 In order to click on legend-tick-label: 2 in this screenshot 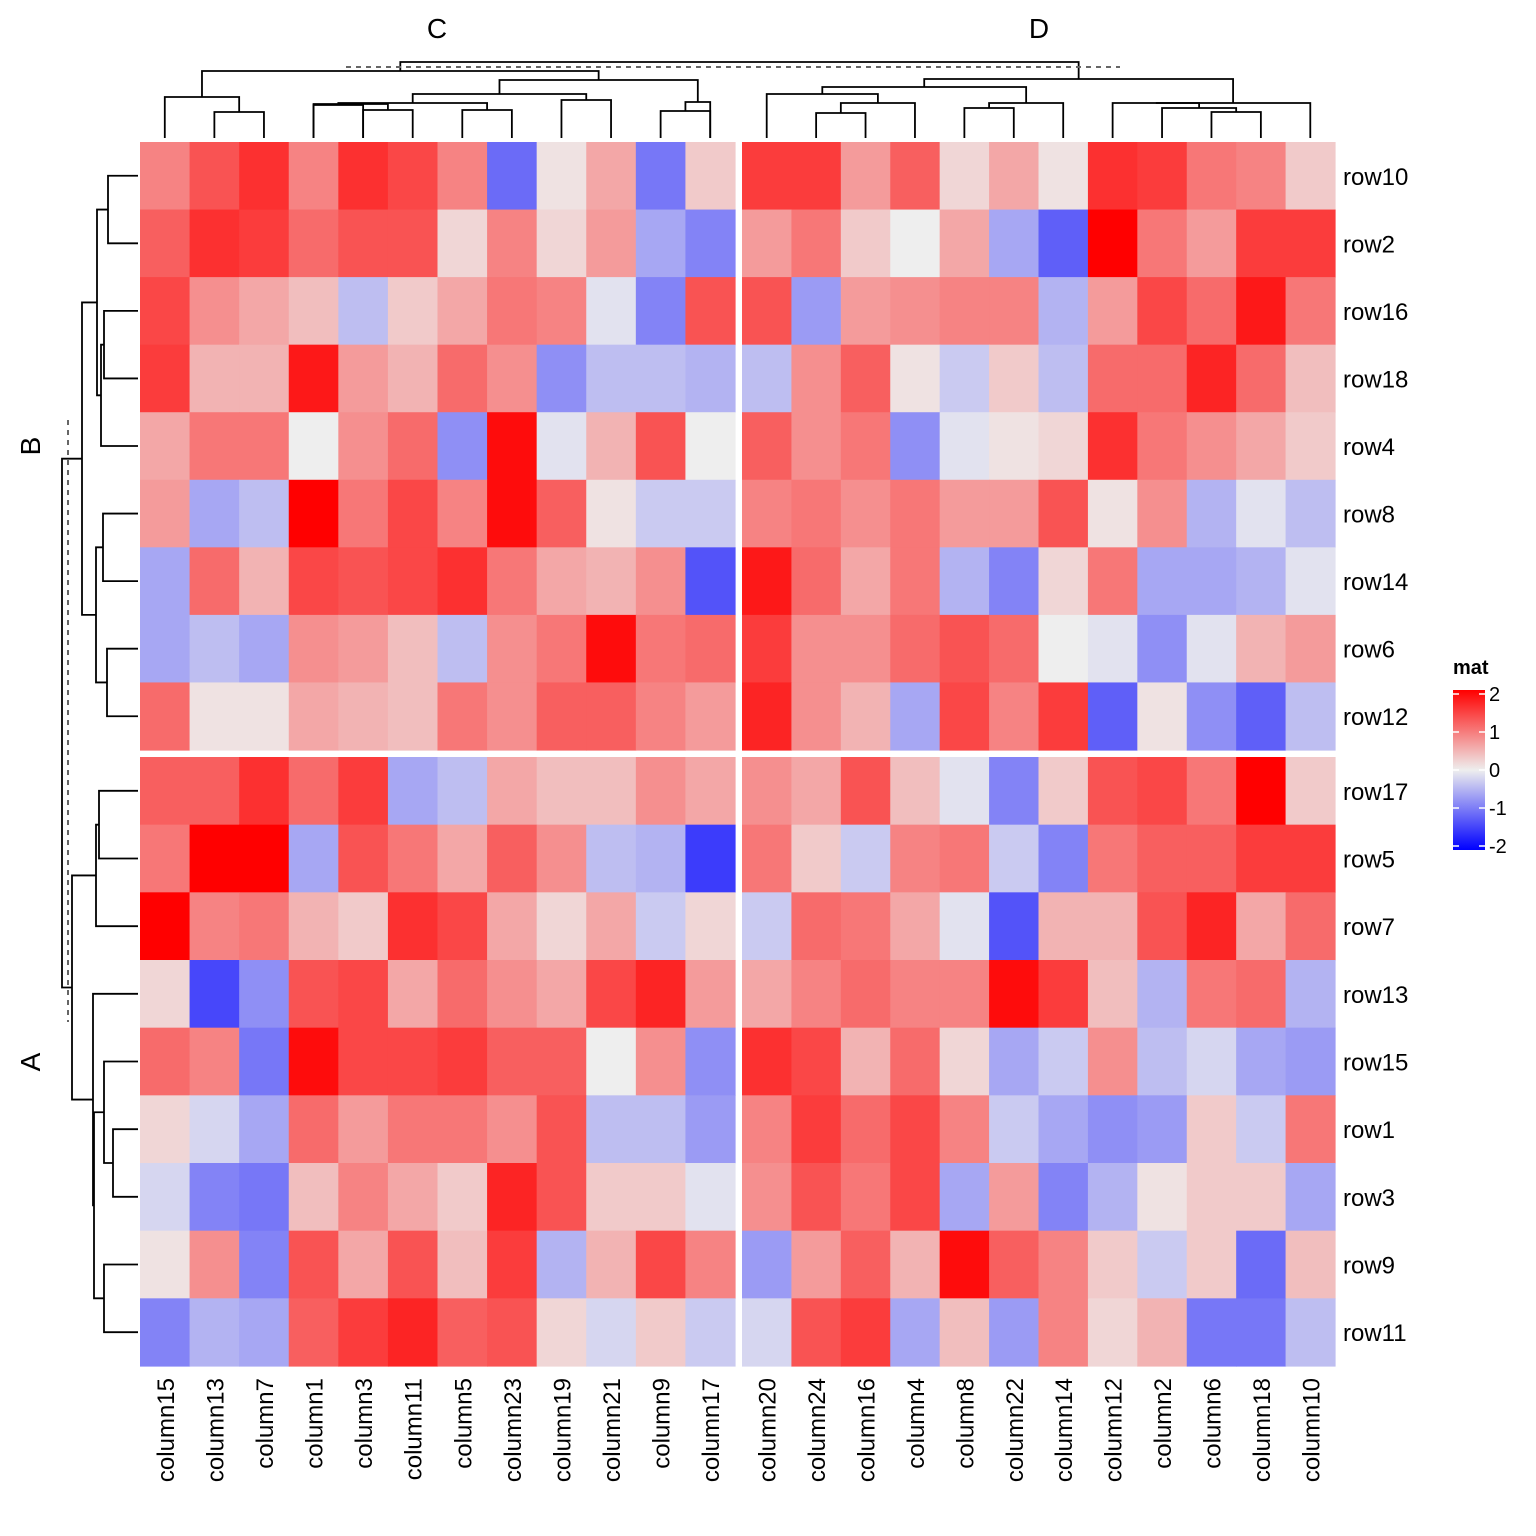, I will do `click(1494, 695)`.